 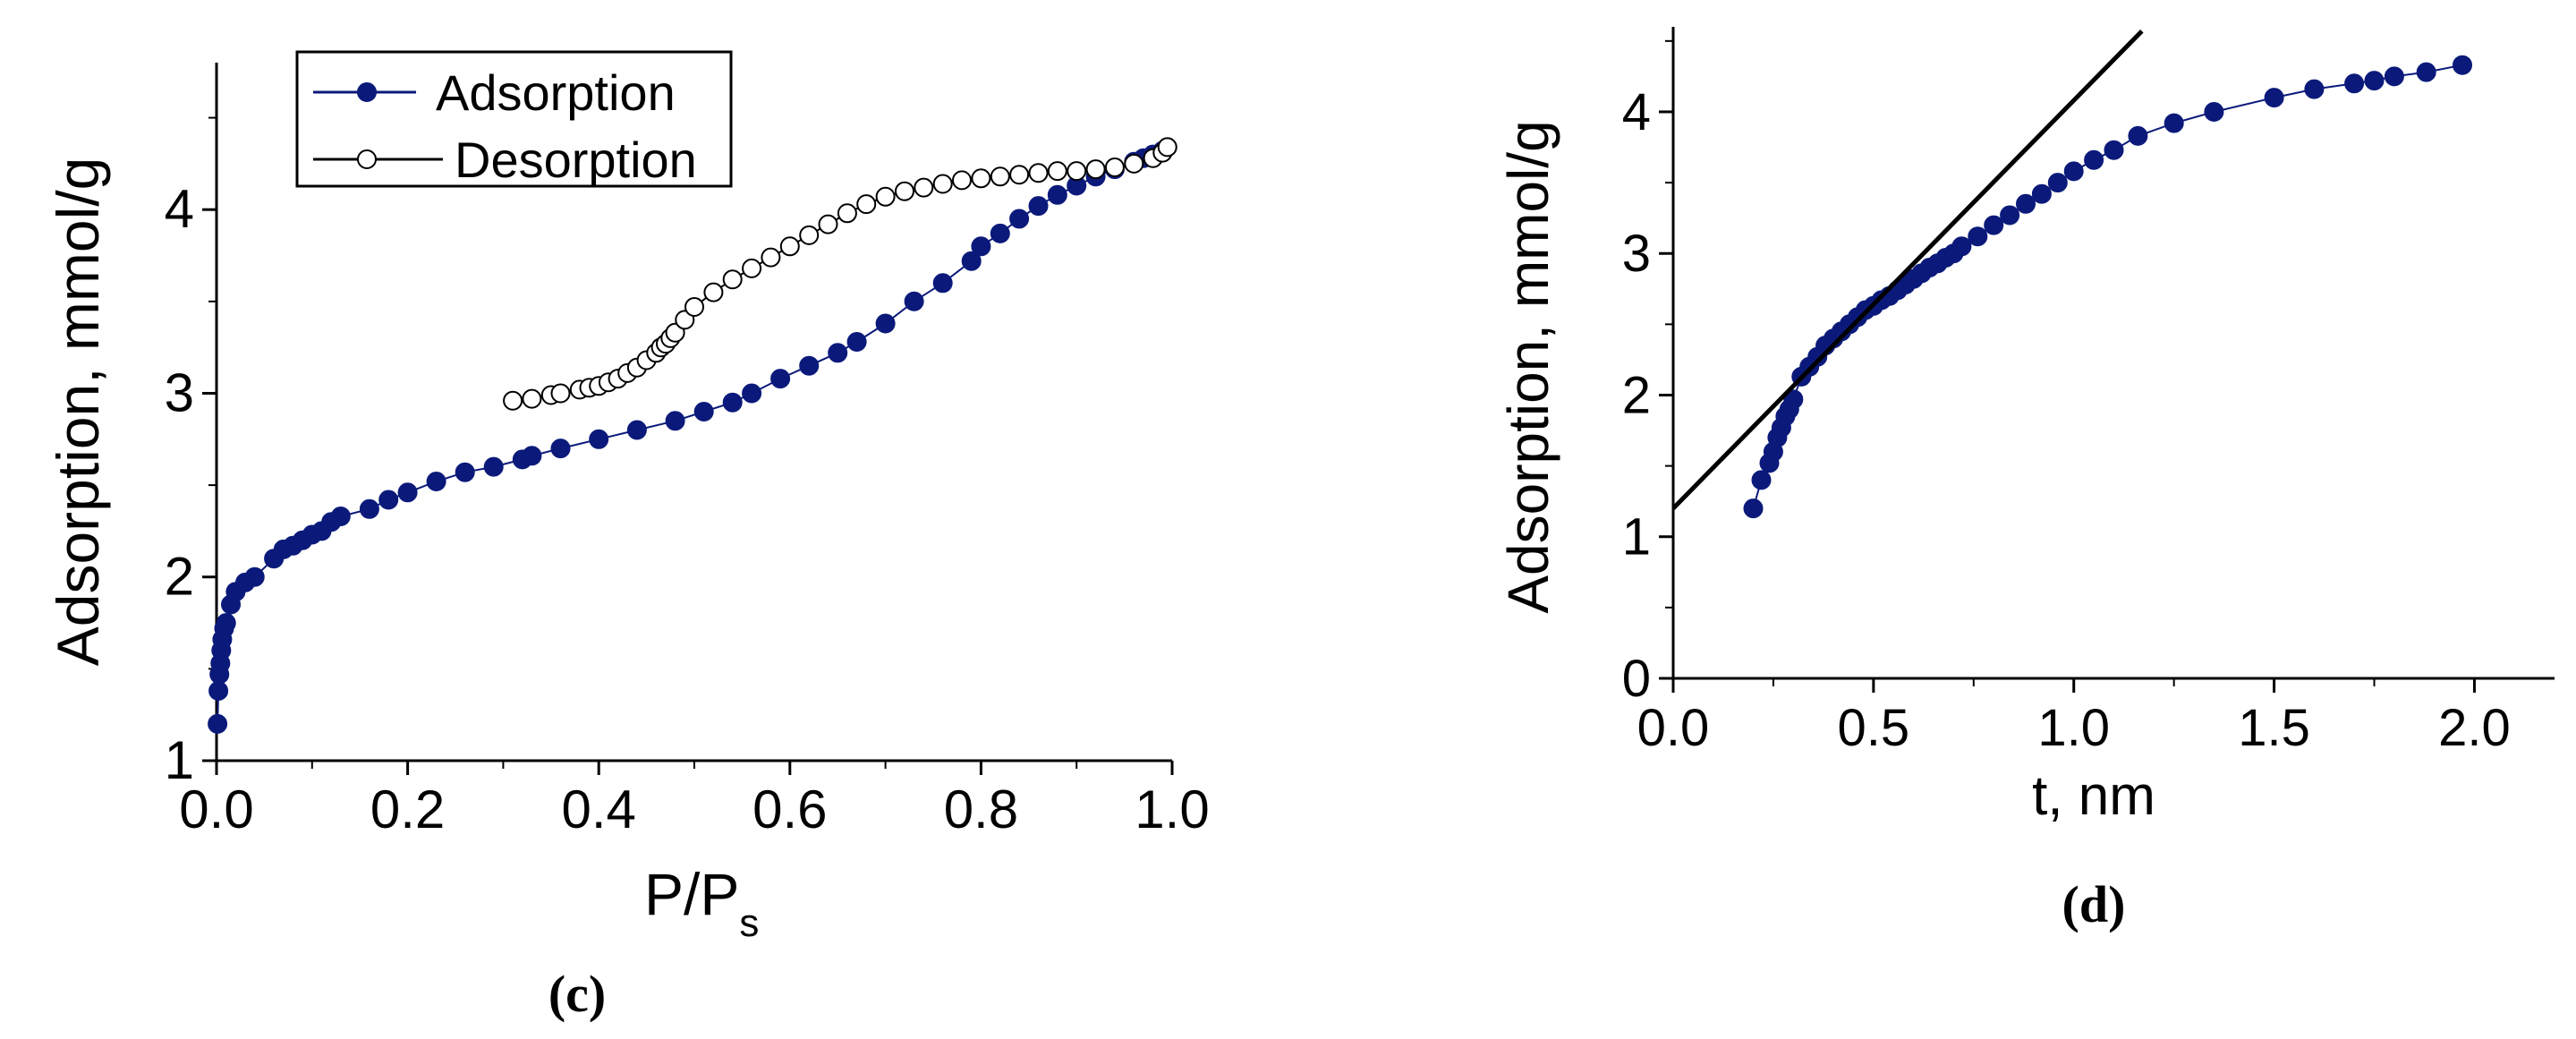 What do you see at coordinates (1874, 728) in the screenshot?
I see `panel-d-x-tick-label: 0.5` at bounding box center [1874, 728].